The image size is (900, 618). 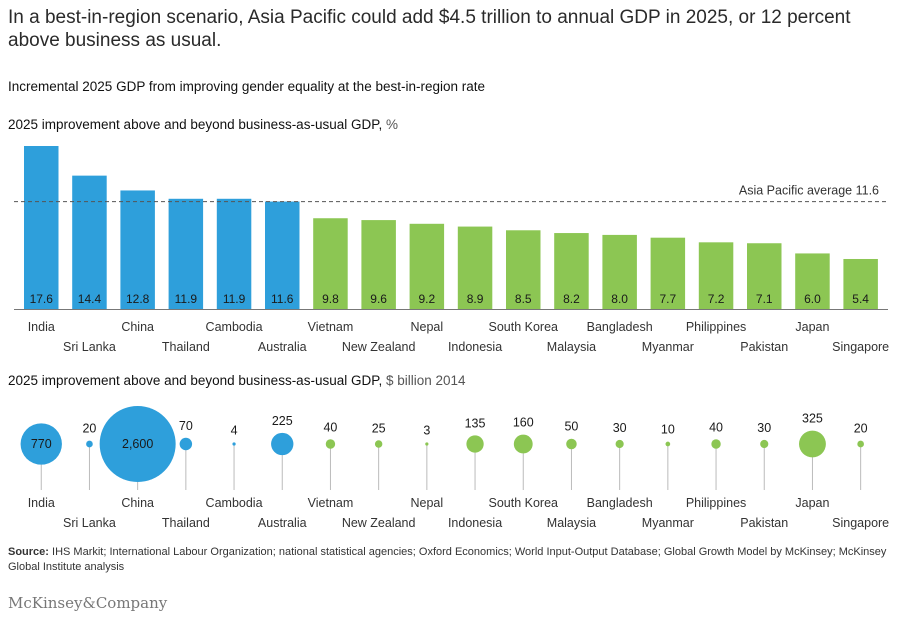 I want to click on bubble-vietnam, so click(x=330, y=444).